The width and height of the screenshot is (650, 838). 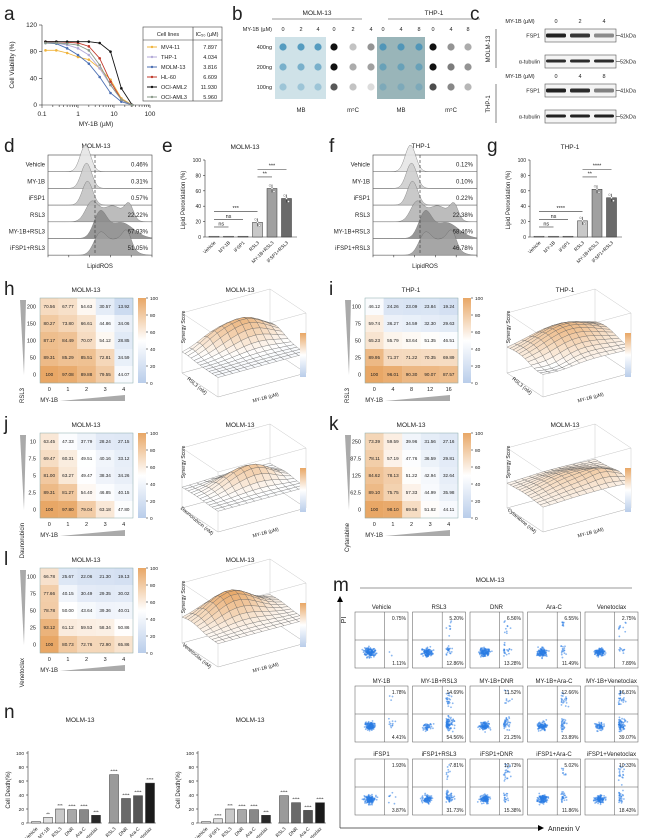 What do you see at coordinates (87, 644) in the screenshot?
I see `cell-value: 72.76` at bounding box center [87, 644].